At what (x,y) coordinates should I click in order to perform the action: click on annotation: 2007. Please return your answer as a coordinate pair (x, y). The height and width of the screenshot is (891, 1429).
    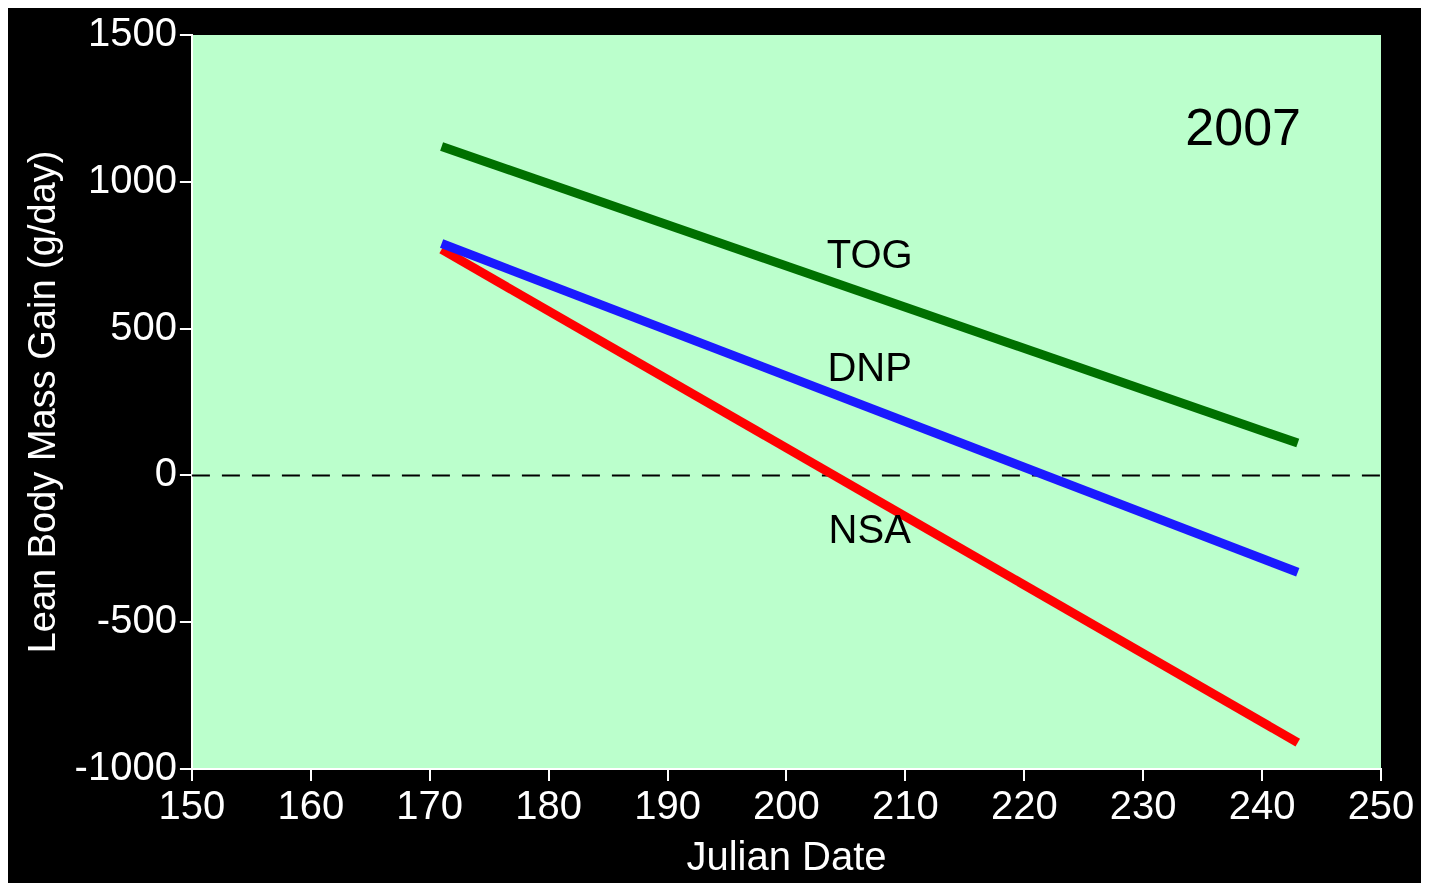
    Looking at the image, I should click on (1243, 127).